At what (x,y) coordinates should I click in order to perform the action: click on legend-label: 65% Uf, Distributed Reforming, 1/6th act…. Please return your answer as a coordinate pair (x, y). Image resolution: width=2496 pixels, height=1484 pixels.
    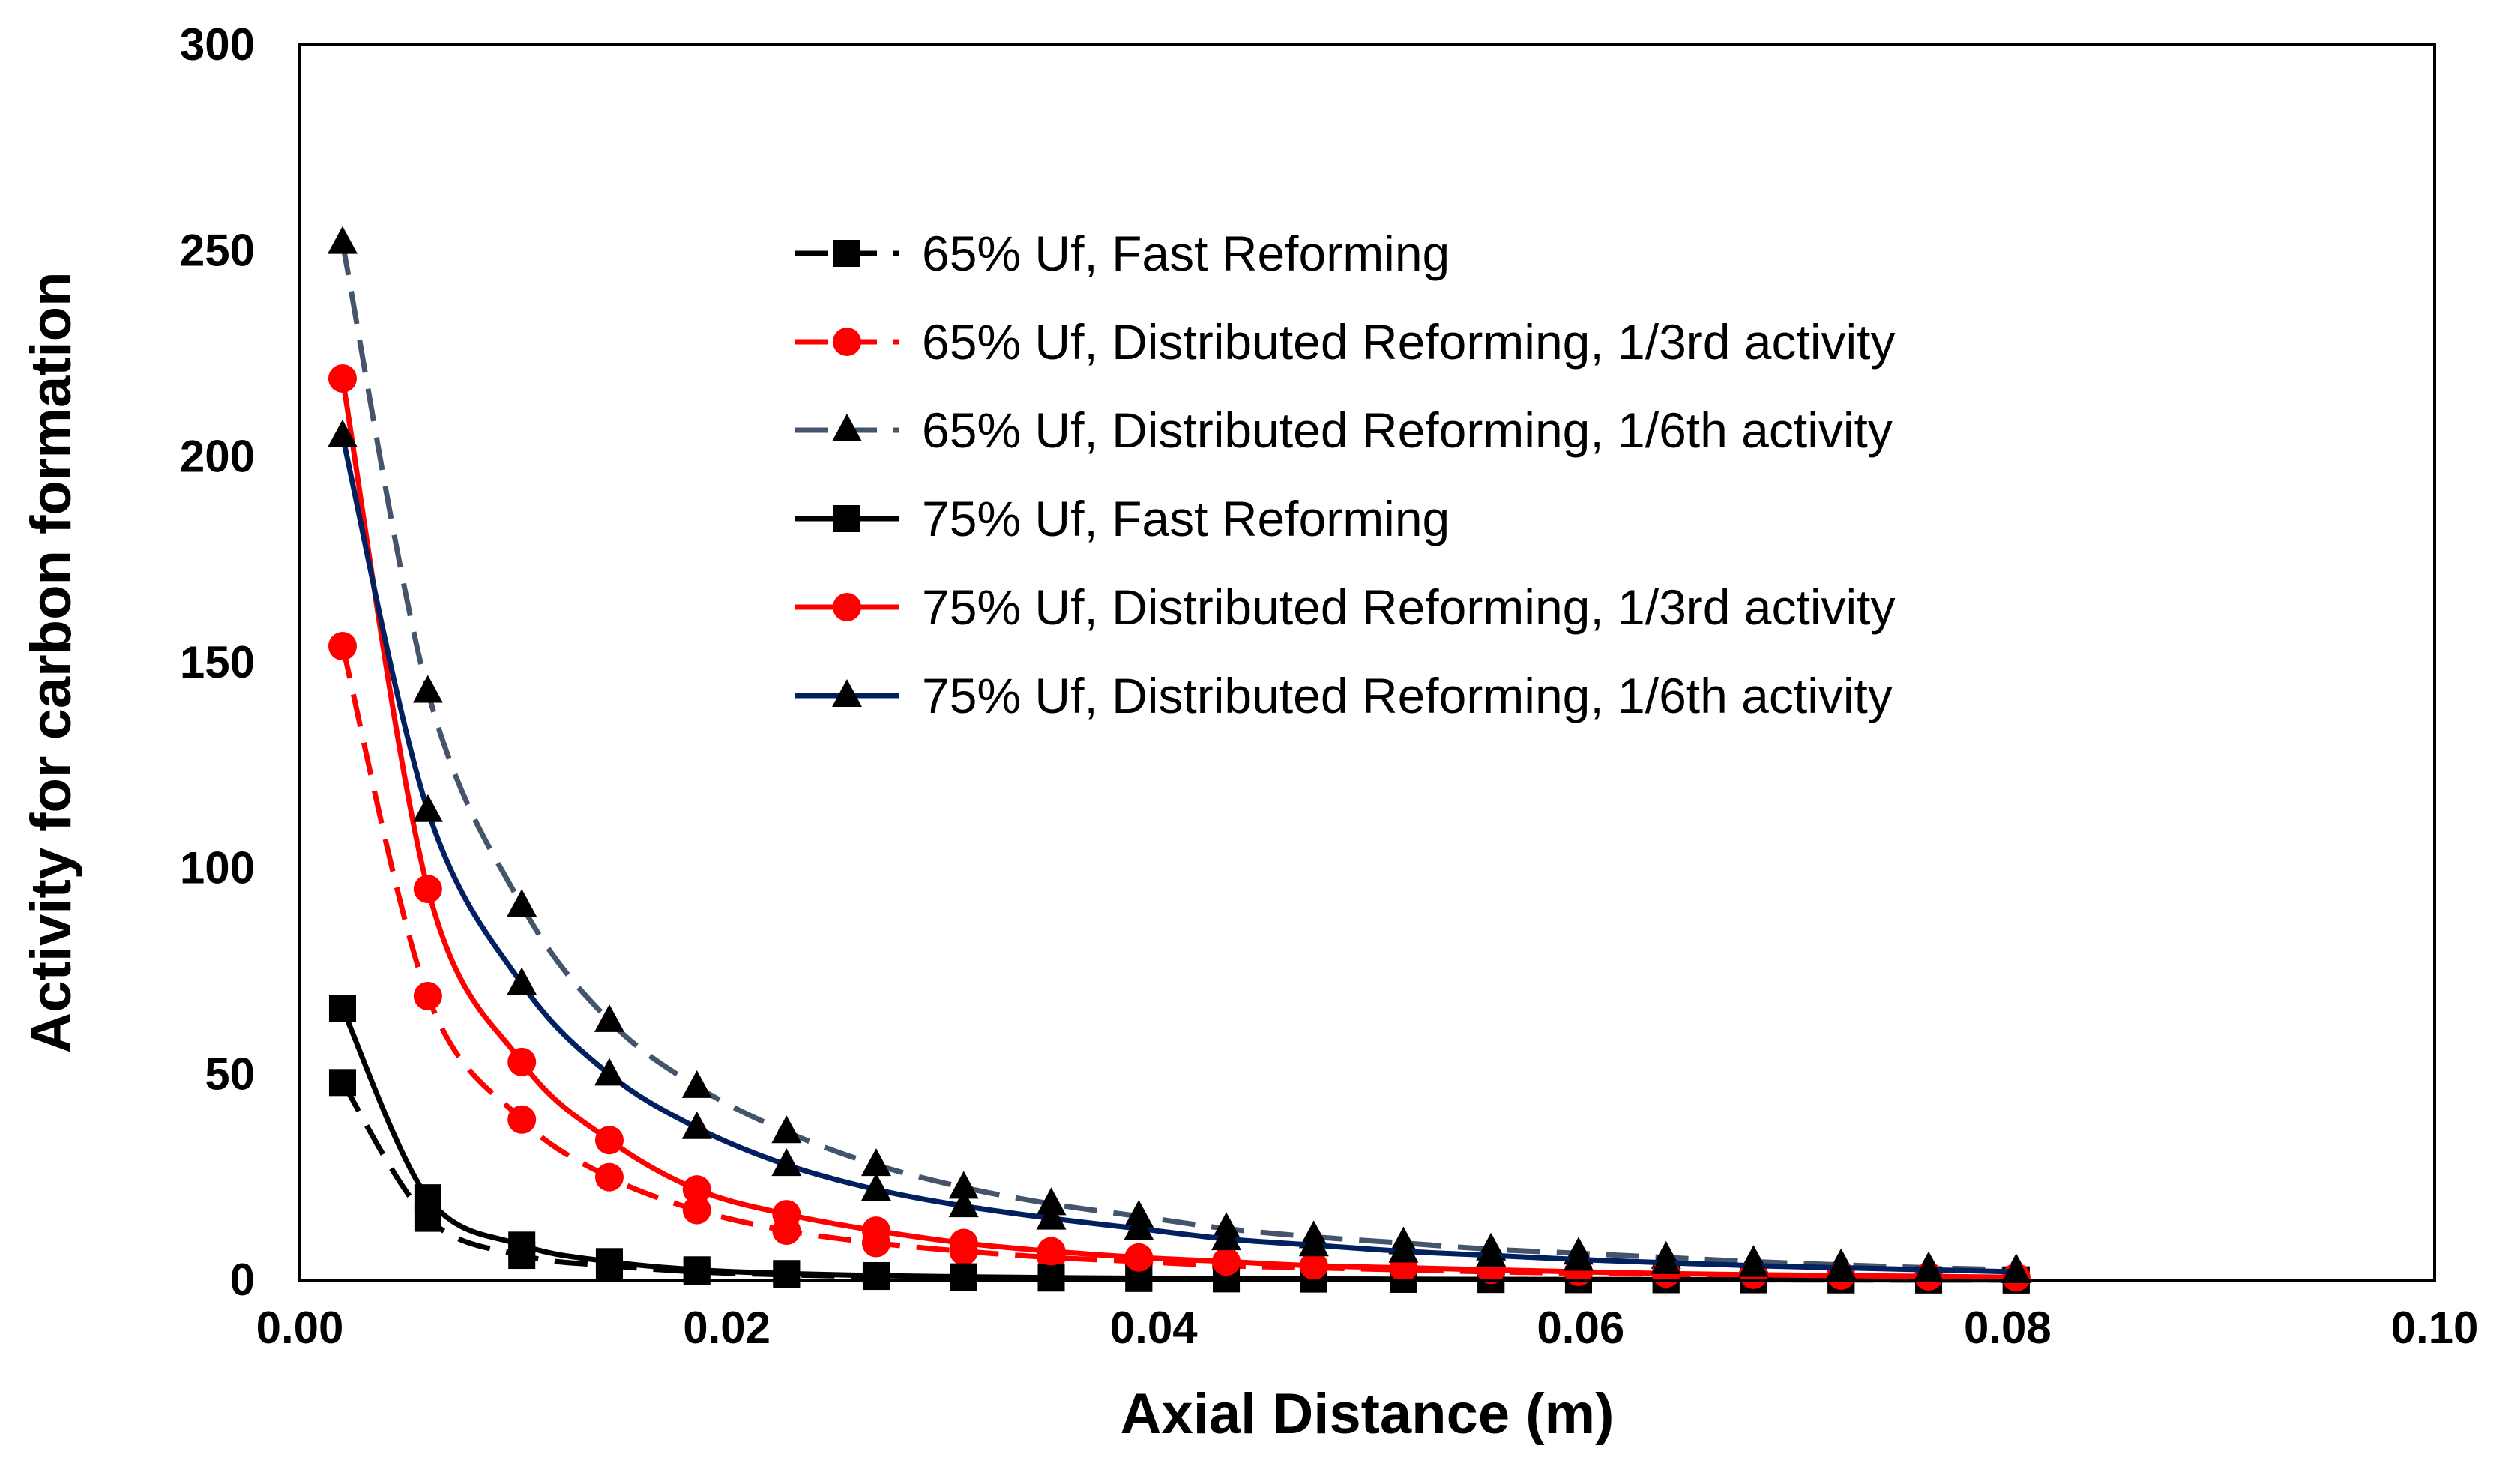
    Looking at the image, I should click on (1407, 430).